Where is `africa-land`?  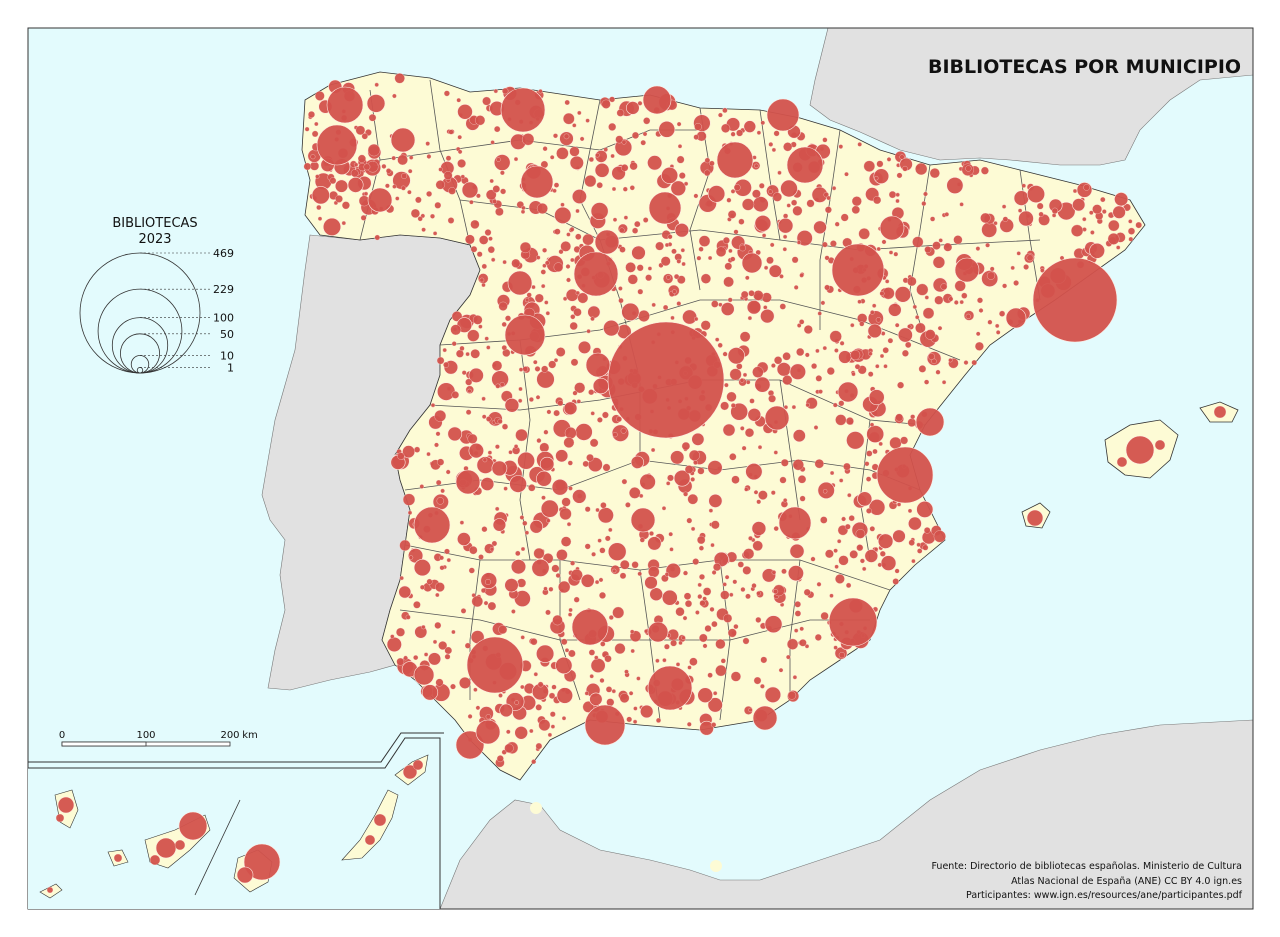
africa-land is located at coordinates (846, 814).